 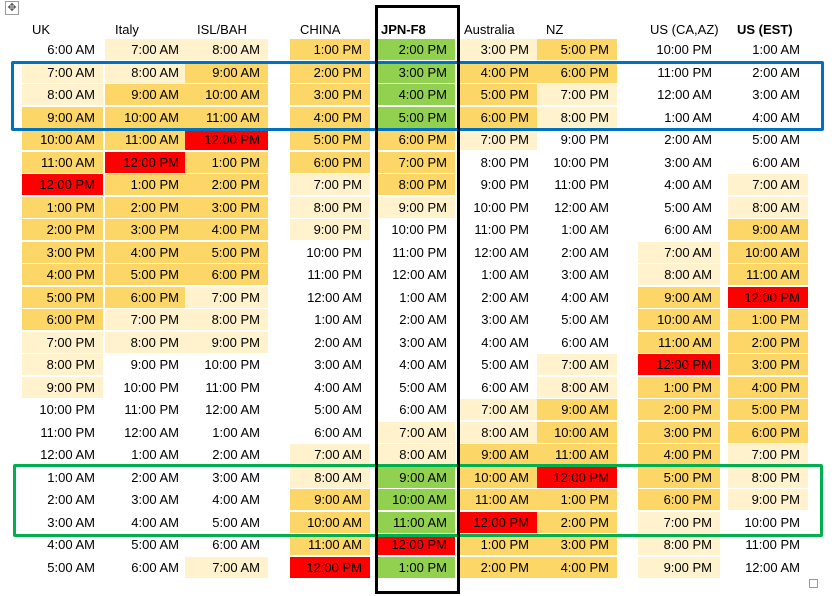 I want to click on column-header-isl-bah: ISL/BAH, so click(x=222, y=29).